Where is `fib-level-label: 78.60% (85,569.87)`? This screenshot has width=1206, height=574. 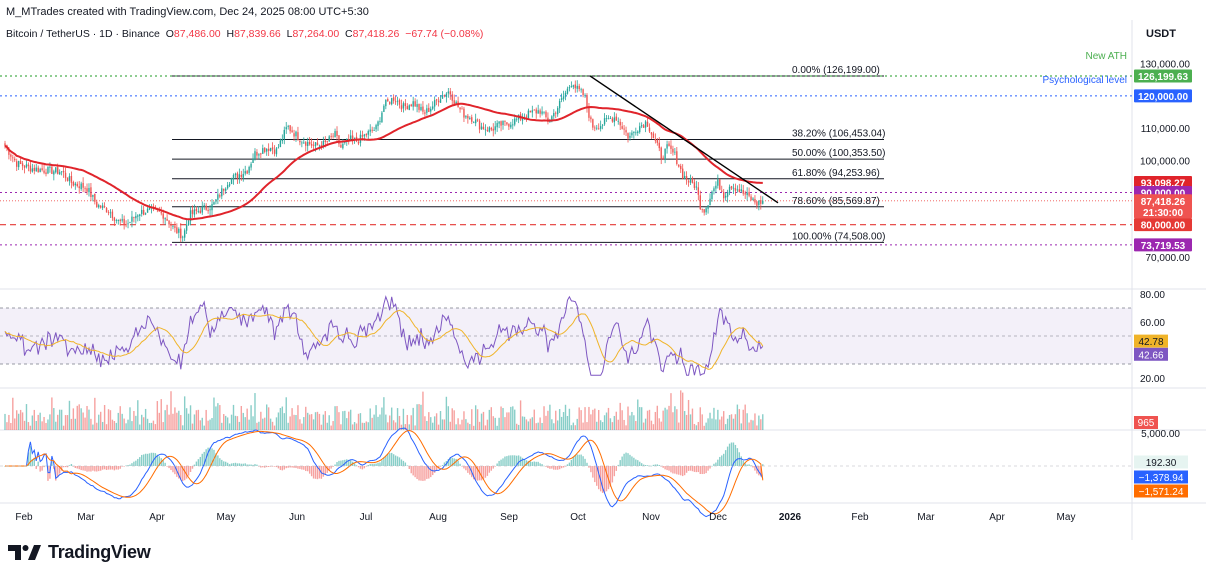
fib-level-label: 78.60% (85,569.87) is located at coordinates (836, 201).